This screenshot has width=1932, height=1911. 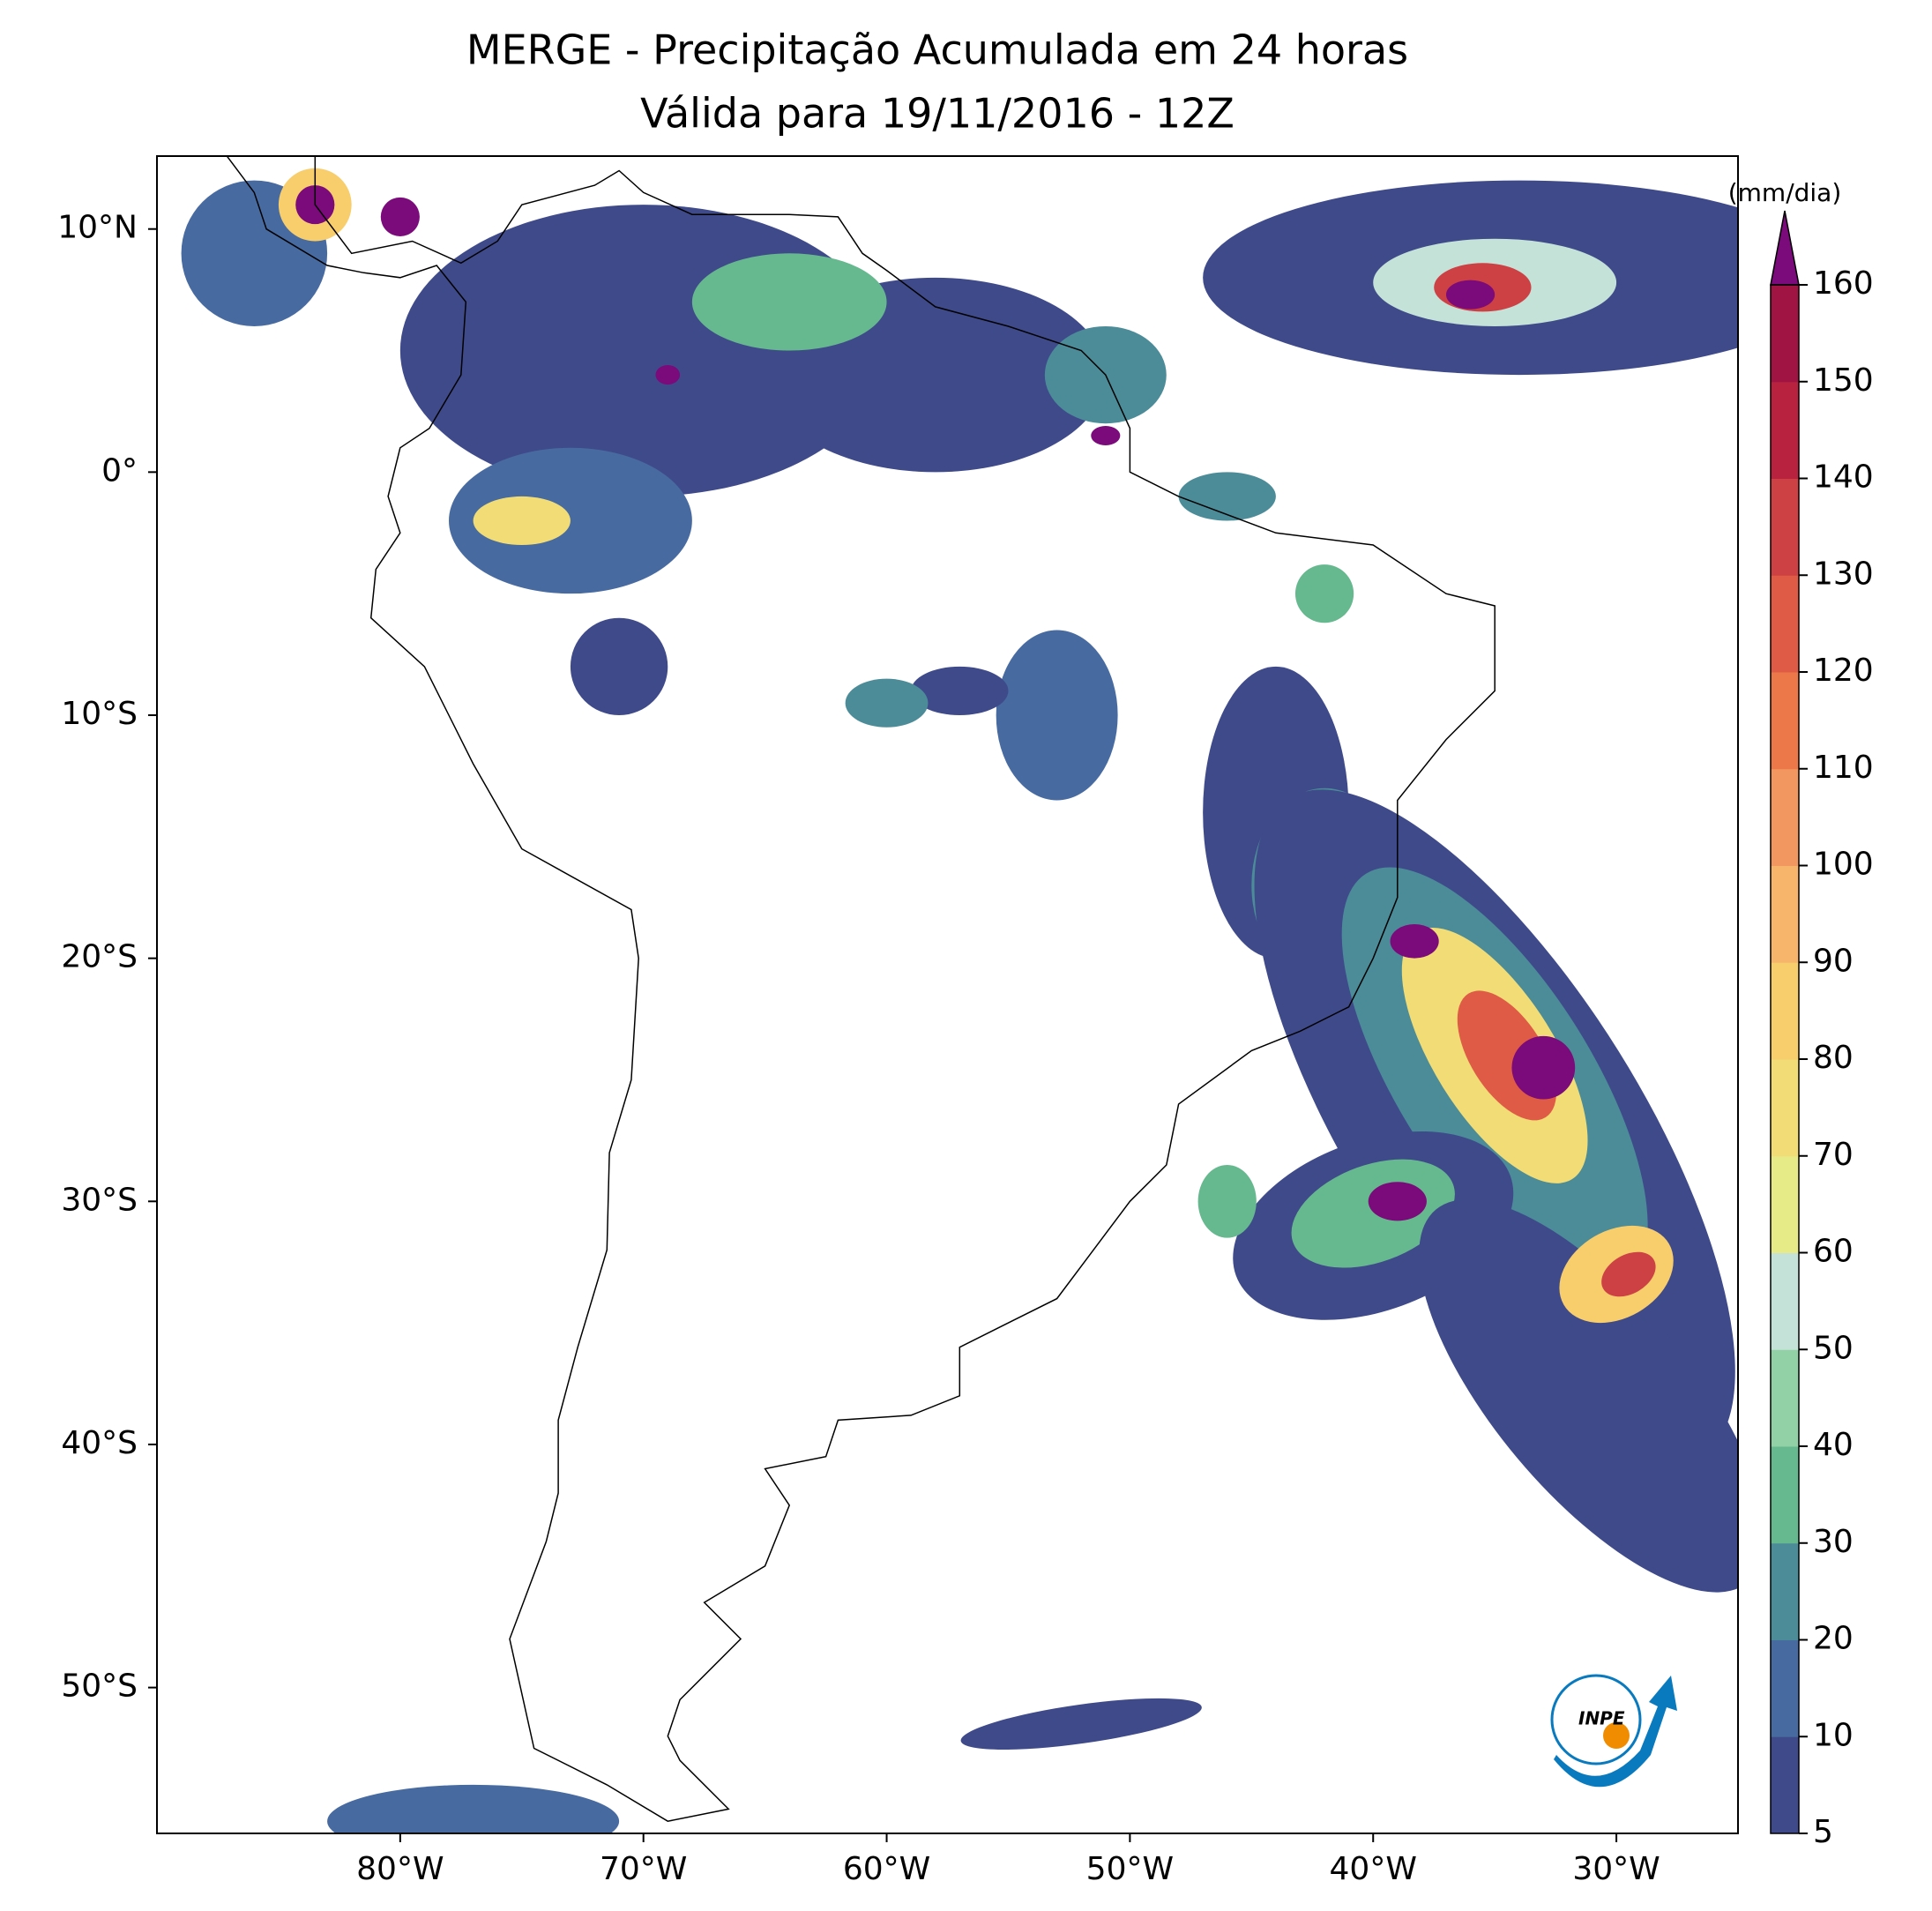 I want to click on x-tick-label: 70°W, so click(x=643, y=1869).